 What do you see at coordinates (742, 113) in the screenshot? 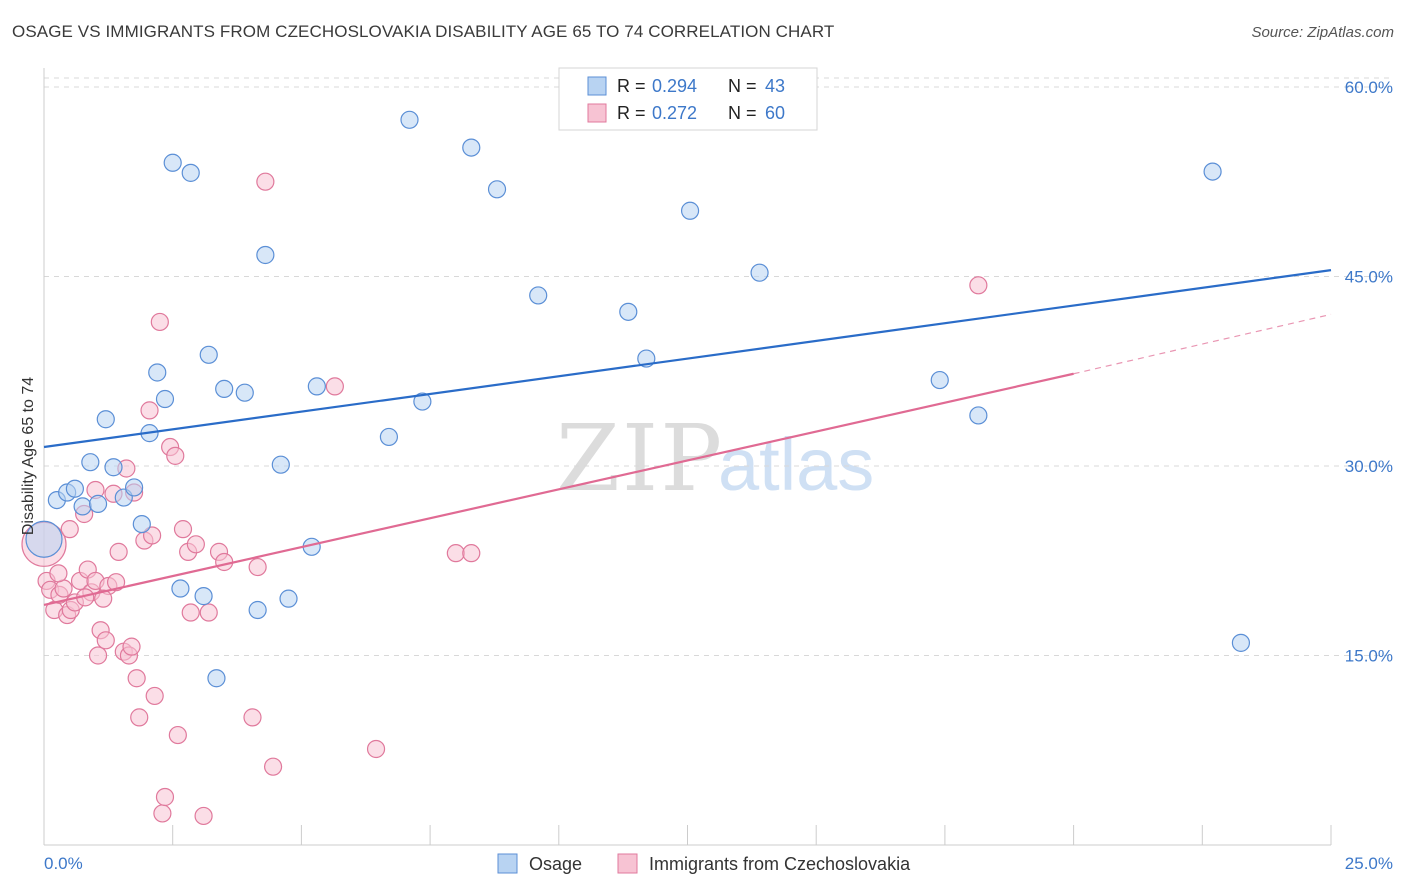
I see `legend-czech-n-label: N =` at bounding box center [742, 113].